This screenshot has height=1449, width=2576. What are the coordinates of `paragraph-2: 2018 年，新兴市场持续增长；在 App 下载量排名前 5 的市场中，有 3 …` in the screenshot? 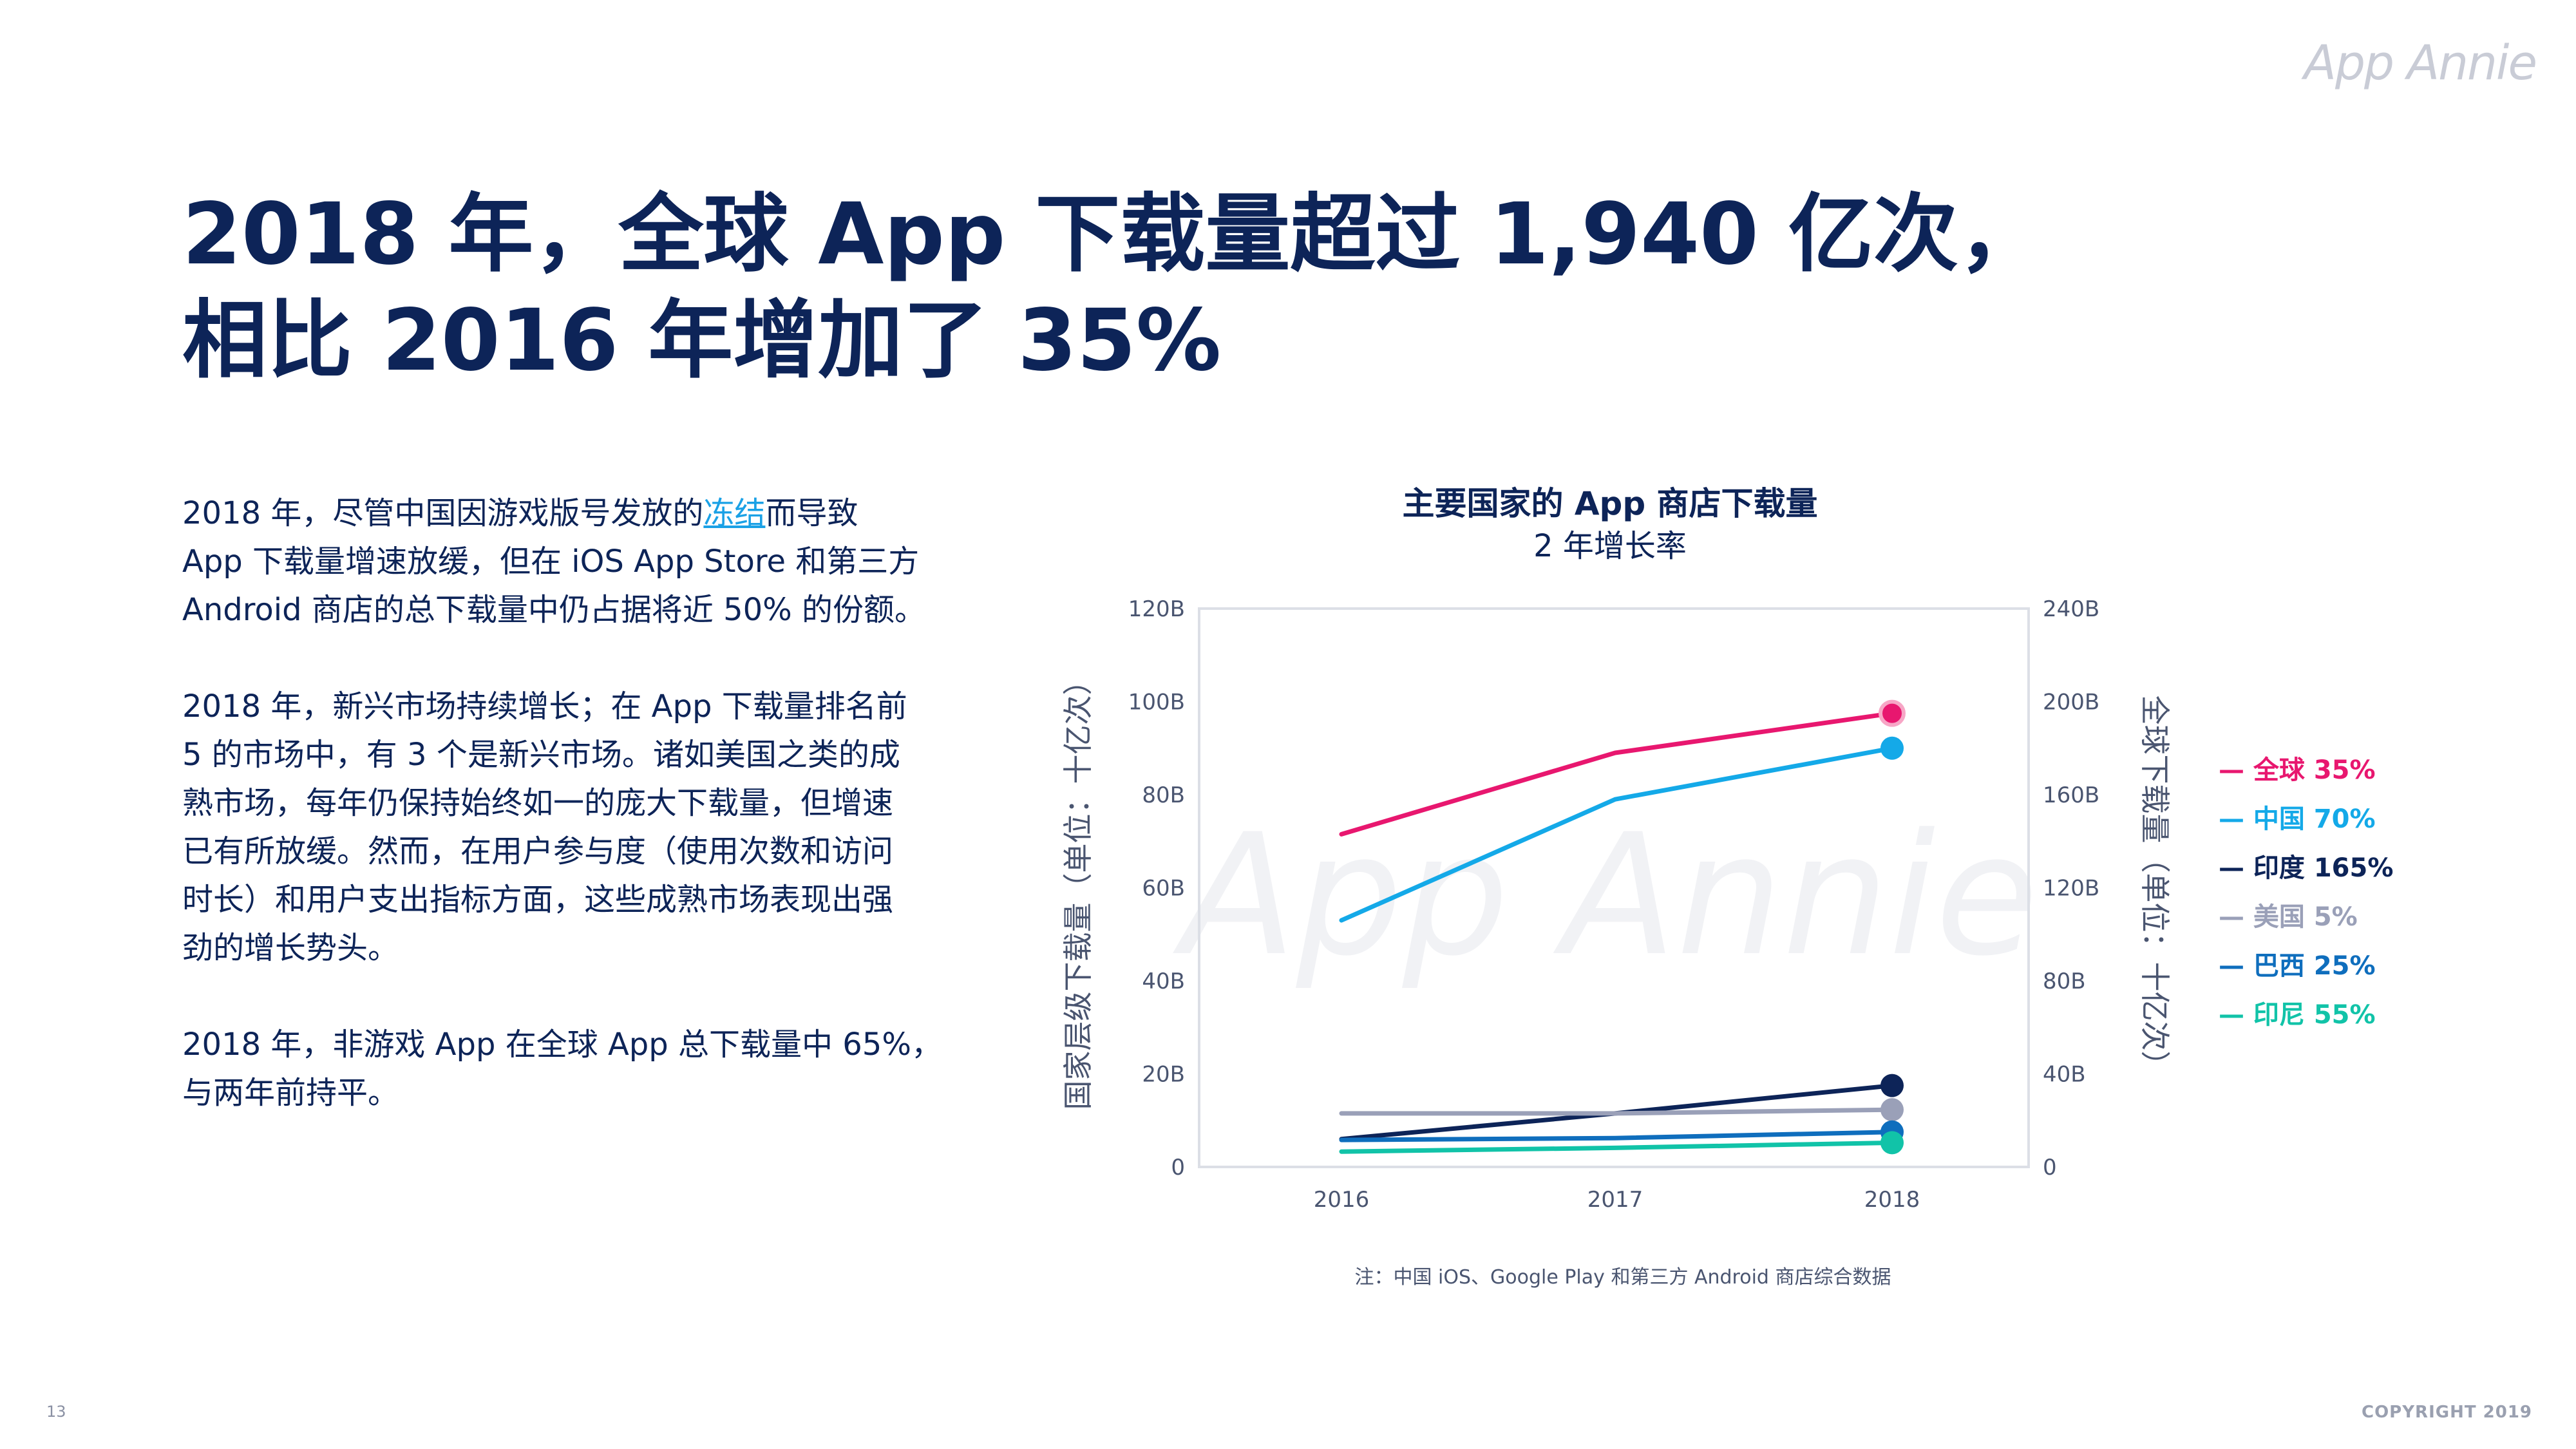 It's located at (565, 827).